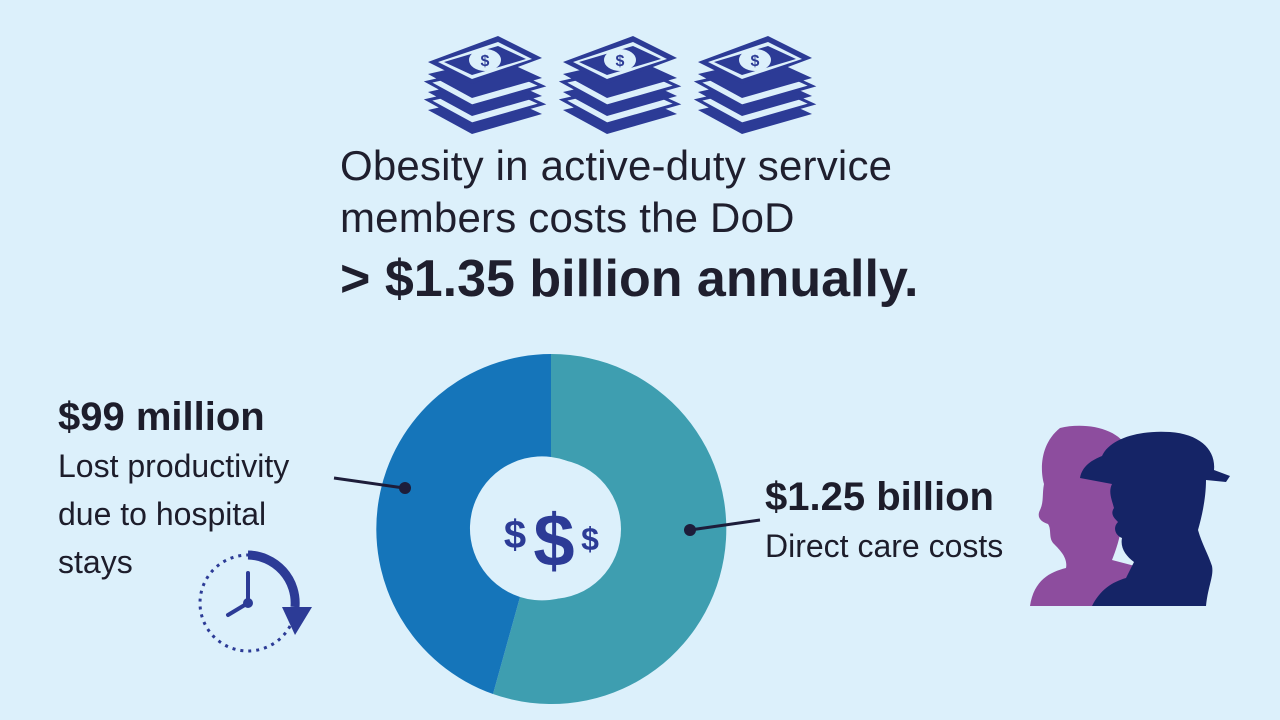 This screenshot has height=720, width=1280. Describe the element at coordinates (884, 546) in the screenshot. I see `direct-care-desc: Direct care costs` at that location.